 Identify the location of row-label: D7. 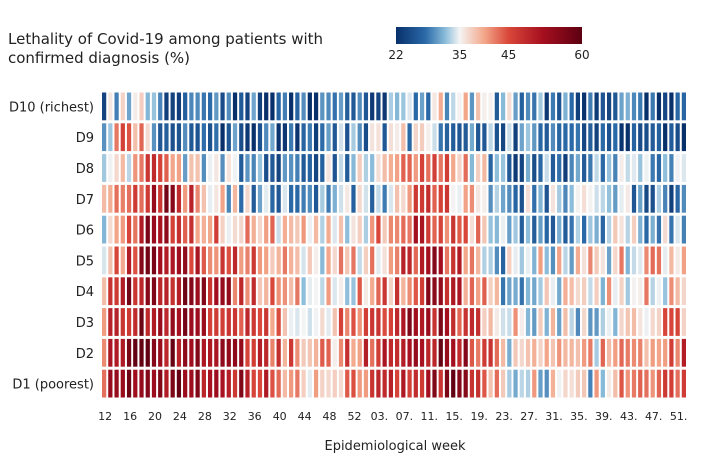
(85, 200).